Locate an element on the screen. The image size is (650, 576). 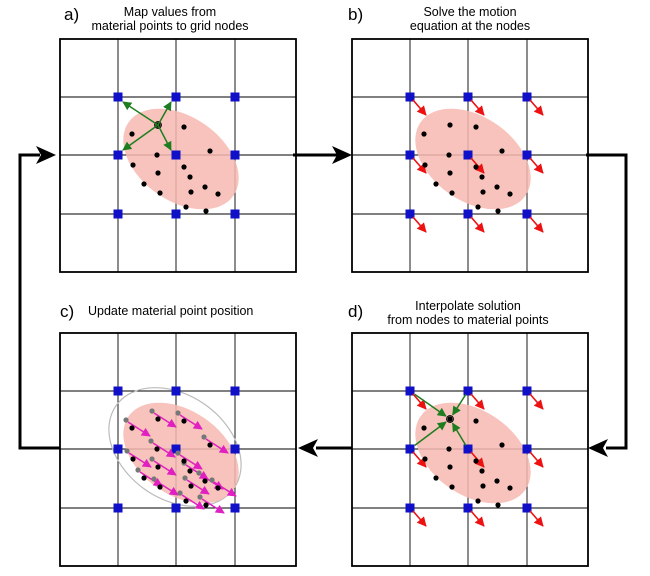
cycle-arrow-b-to-d is located at coordinates (607, 301).